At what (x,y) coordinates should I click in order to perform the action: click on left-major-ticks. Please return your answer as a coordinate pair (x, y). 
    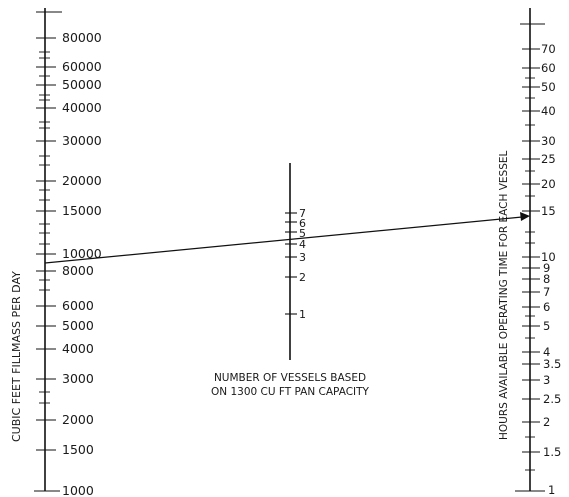
    Looking at the image, I should click on (46, 244).